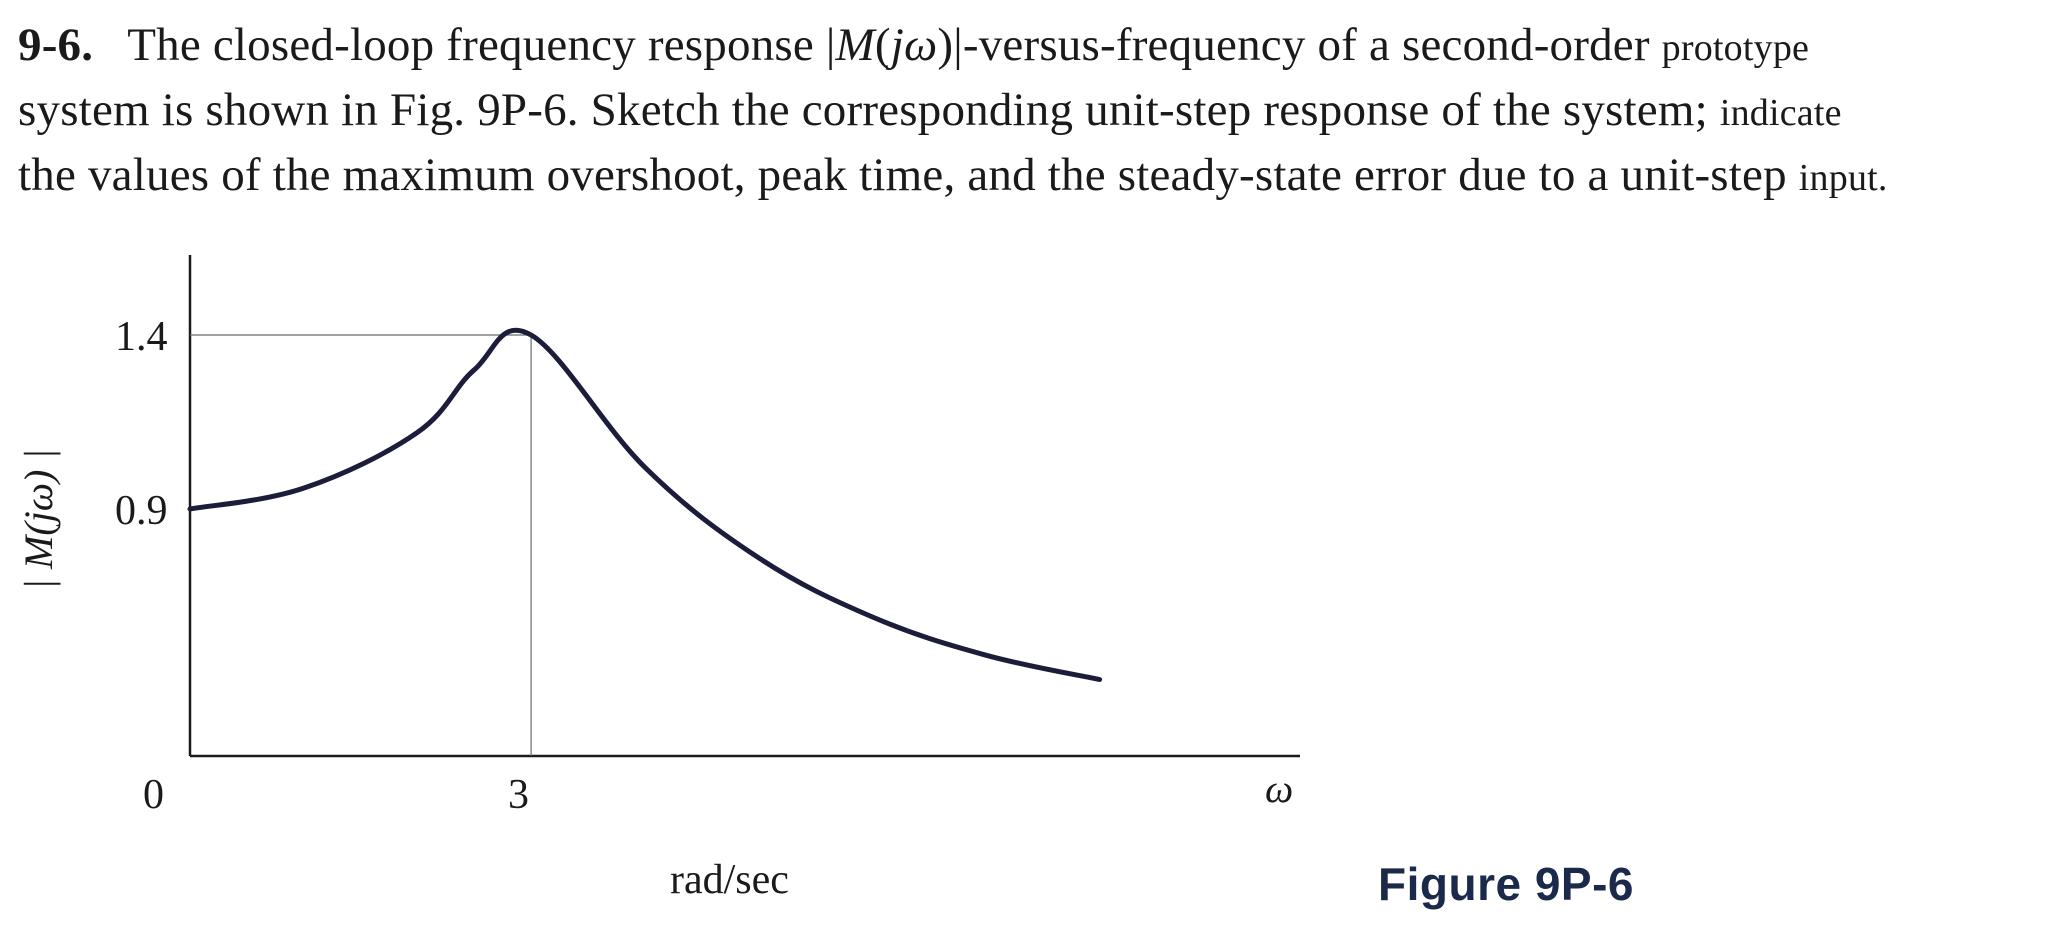 This screenshot has height=937, width=2046. I want to click on problem-text-1m: M, so click(855, 45).